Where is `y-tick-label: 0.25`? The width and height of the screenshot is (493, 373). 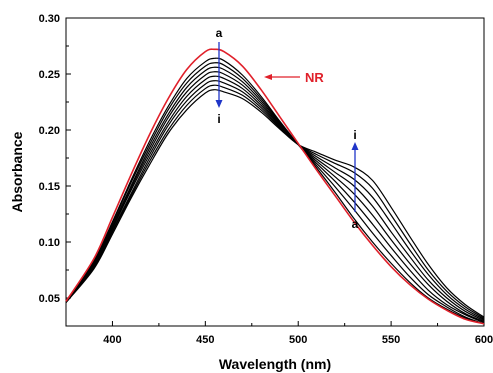
y-tick-label: 0.25 is located at coordinates (49, 75).